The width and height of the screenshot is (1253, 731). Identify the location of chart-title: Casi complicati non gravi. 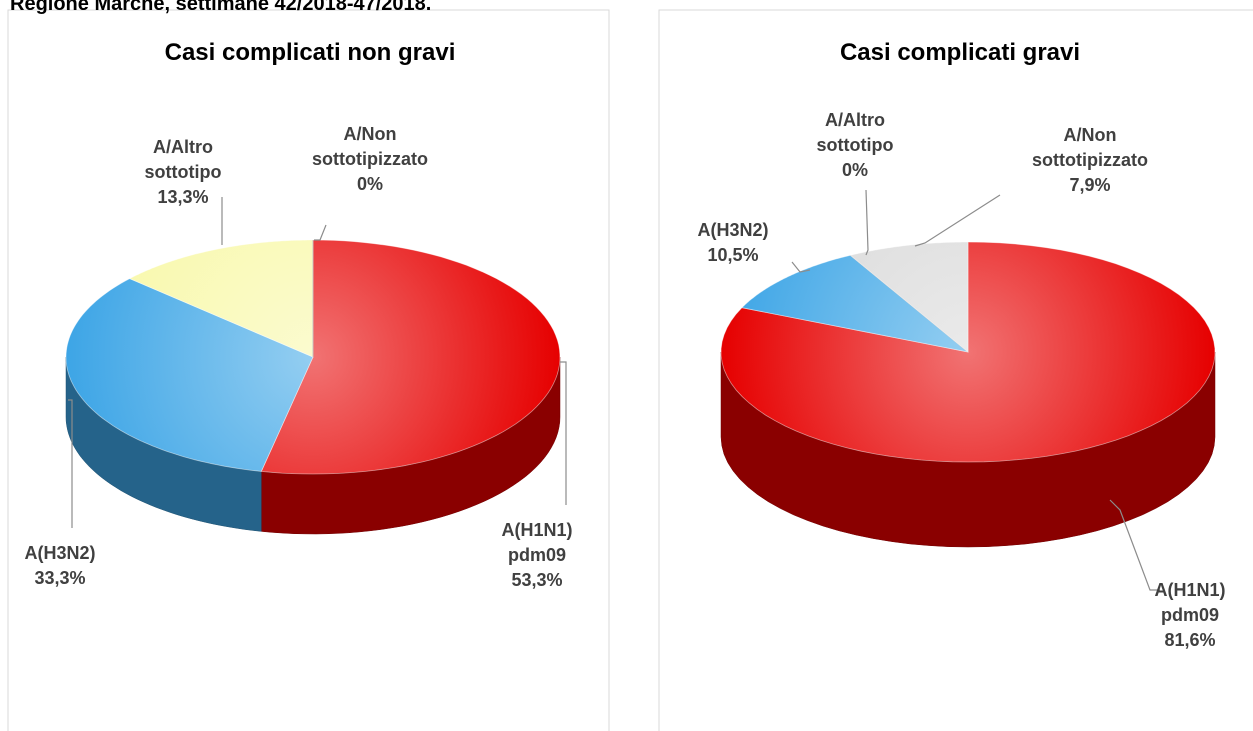
(310, 52).